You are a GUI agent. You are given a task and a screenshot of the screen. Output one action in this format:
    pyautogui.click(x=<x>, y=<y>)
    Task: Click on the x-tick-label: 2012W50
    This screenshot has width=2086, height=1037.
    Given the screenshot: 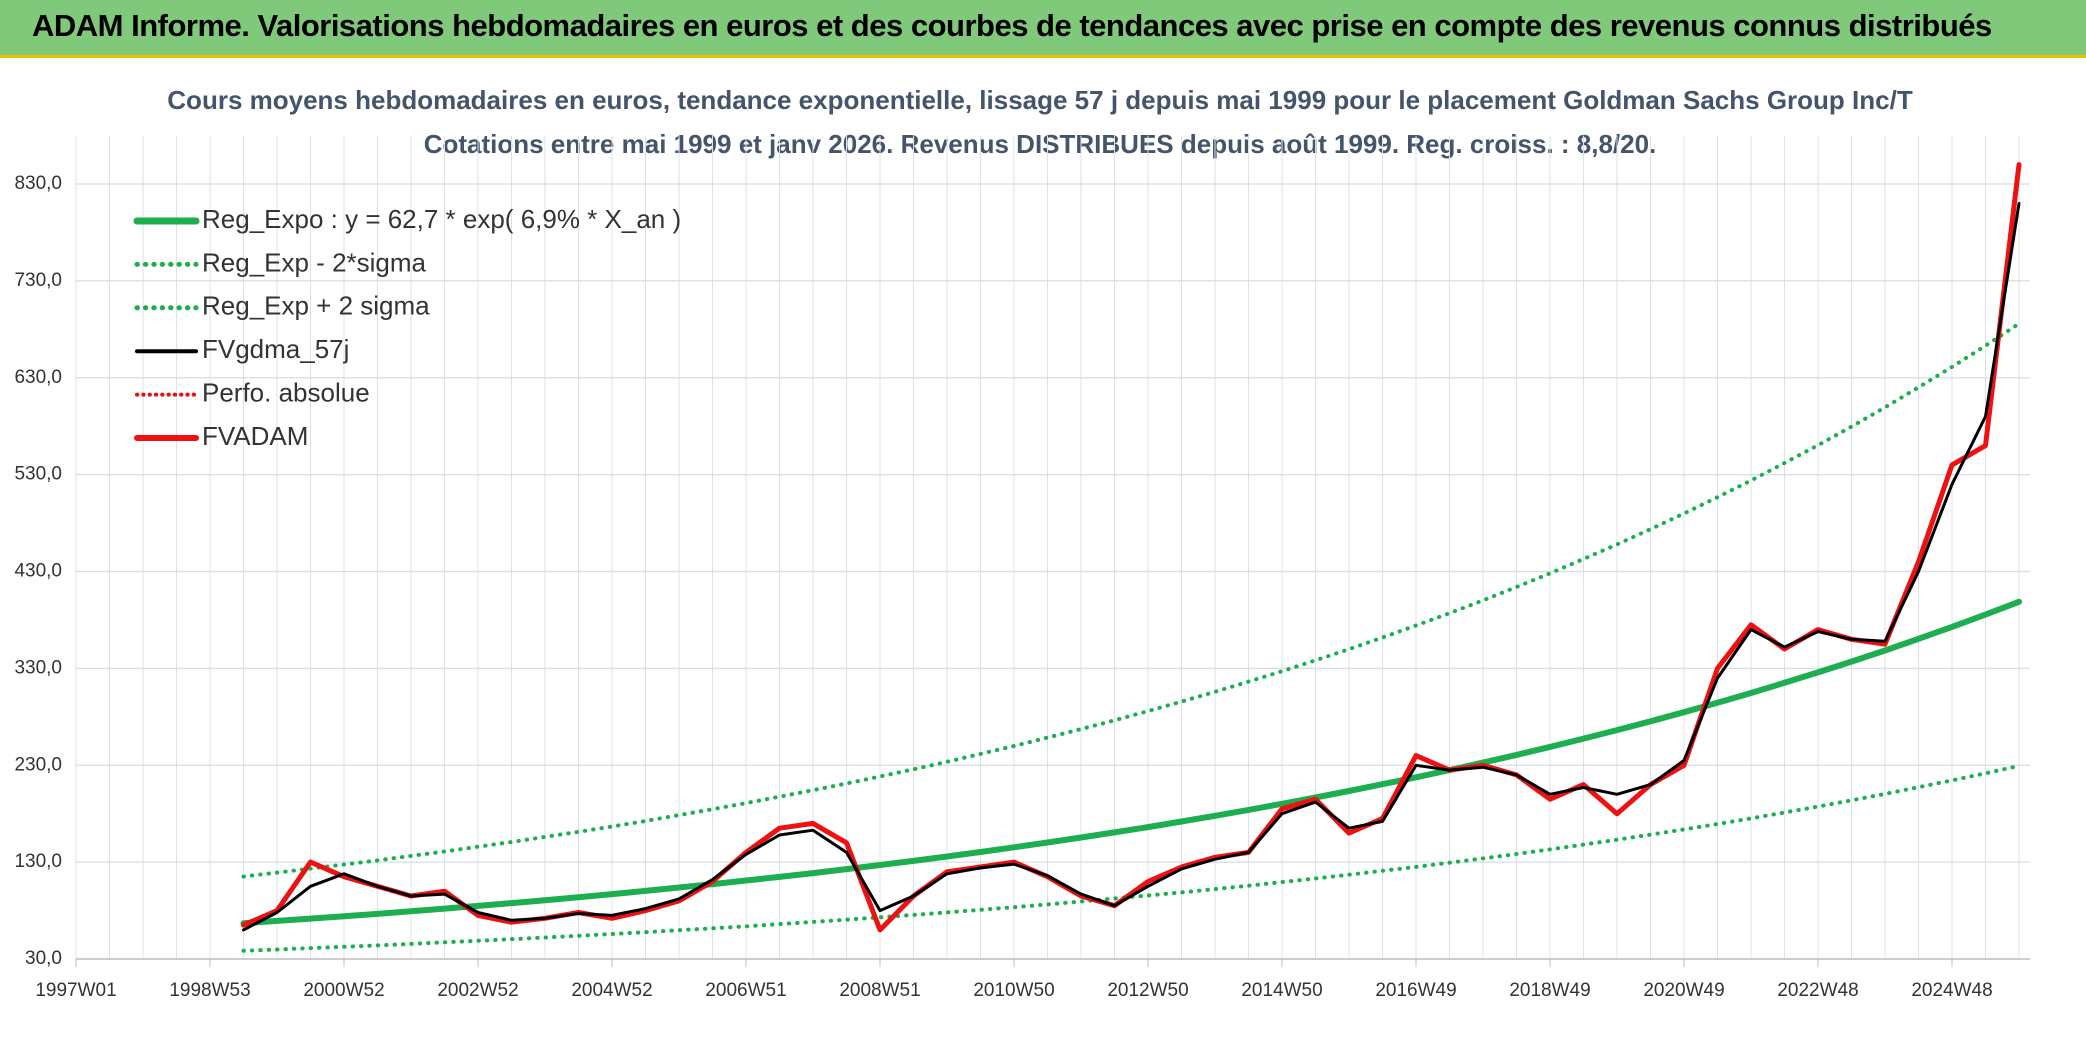 What is the action you would take?
    pyautogui.click(x=1147, y=990)
    